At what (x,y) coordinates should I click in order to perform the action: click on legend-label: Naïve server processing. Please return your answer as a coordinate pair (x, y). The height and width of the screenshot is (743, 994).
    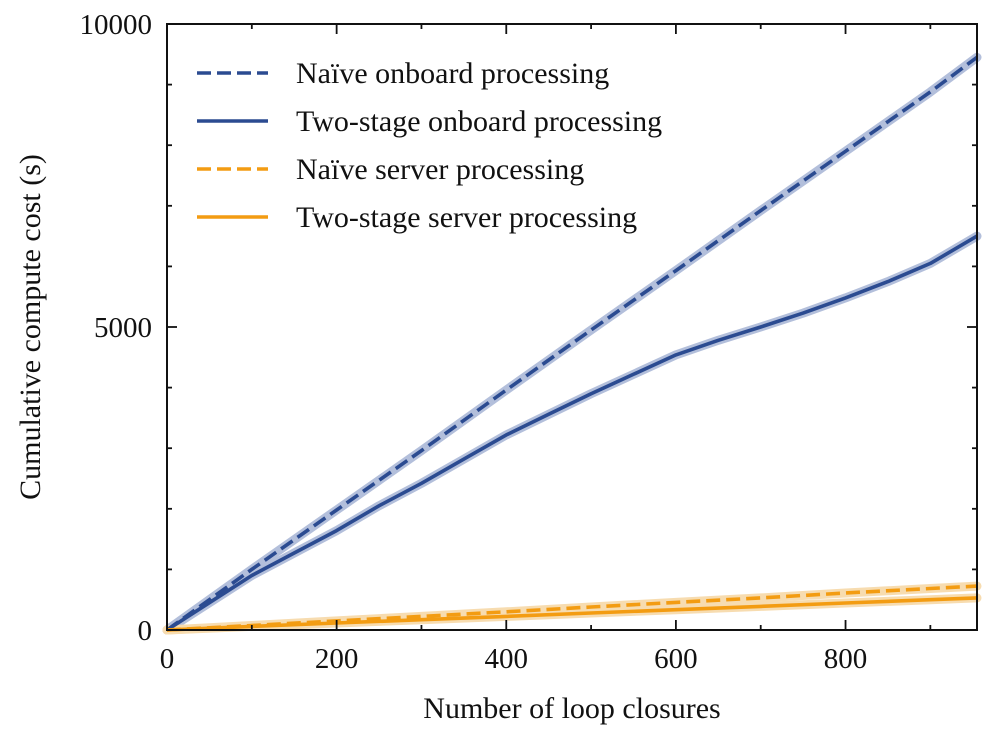
    Looking at the image, I should click on (440, 169).